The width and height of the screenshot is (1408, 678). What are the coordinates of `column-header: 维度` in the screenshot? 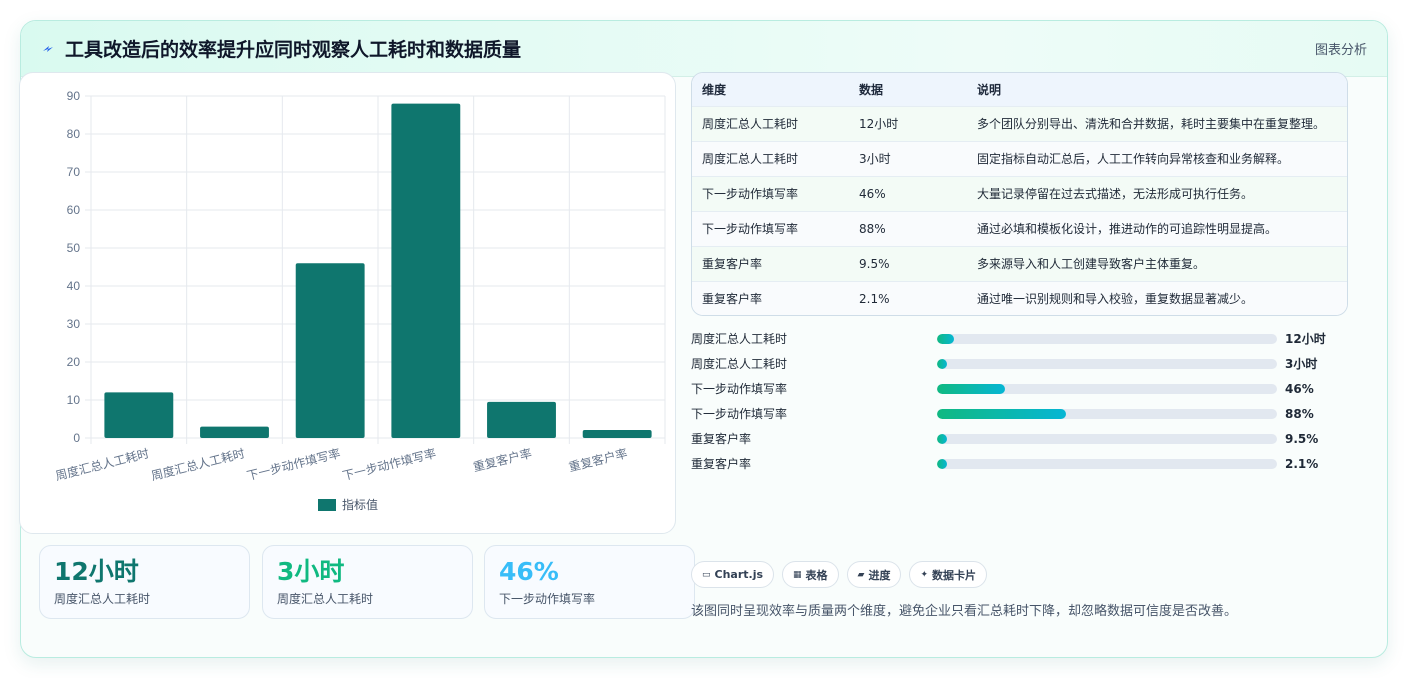 It's located at (714, 89).